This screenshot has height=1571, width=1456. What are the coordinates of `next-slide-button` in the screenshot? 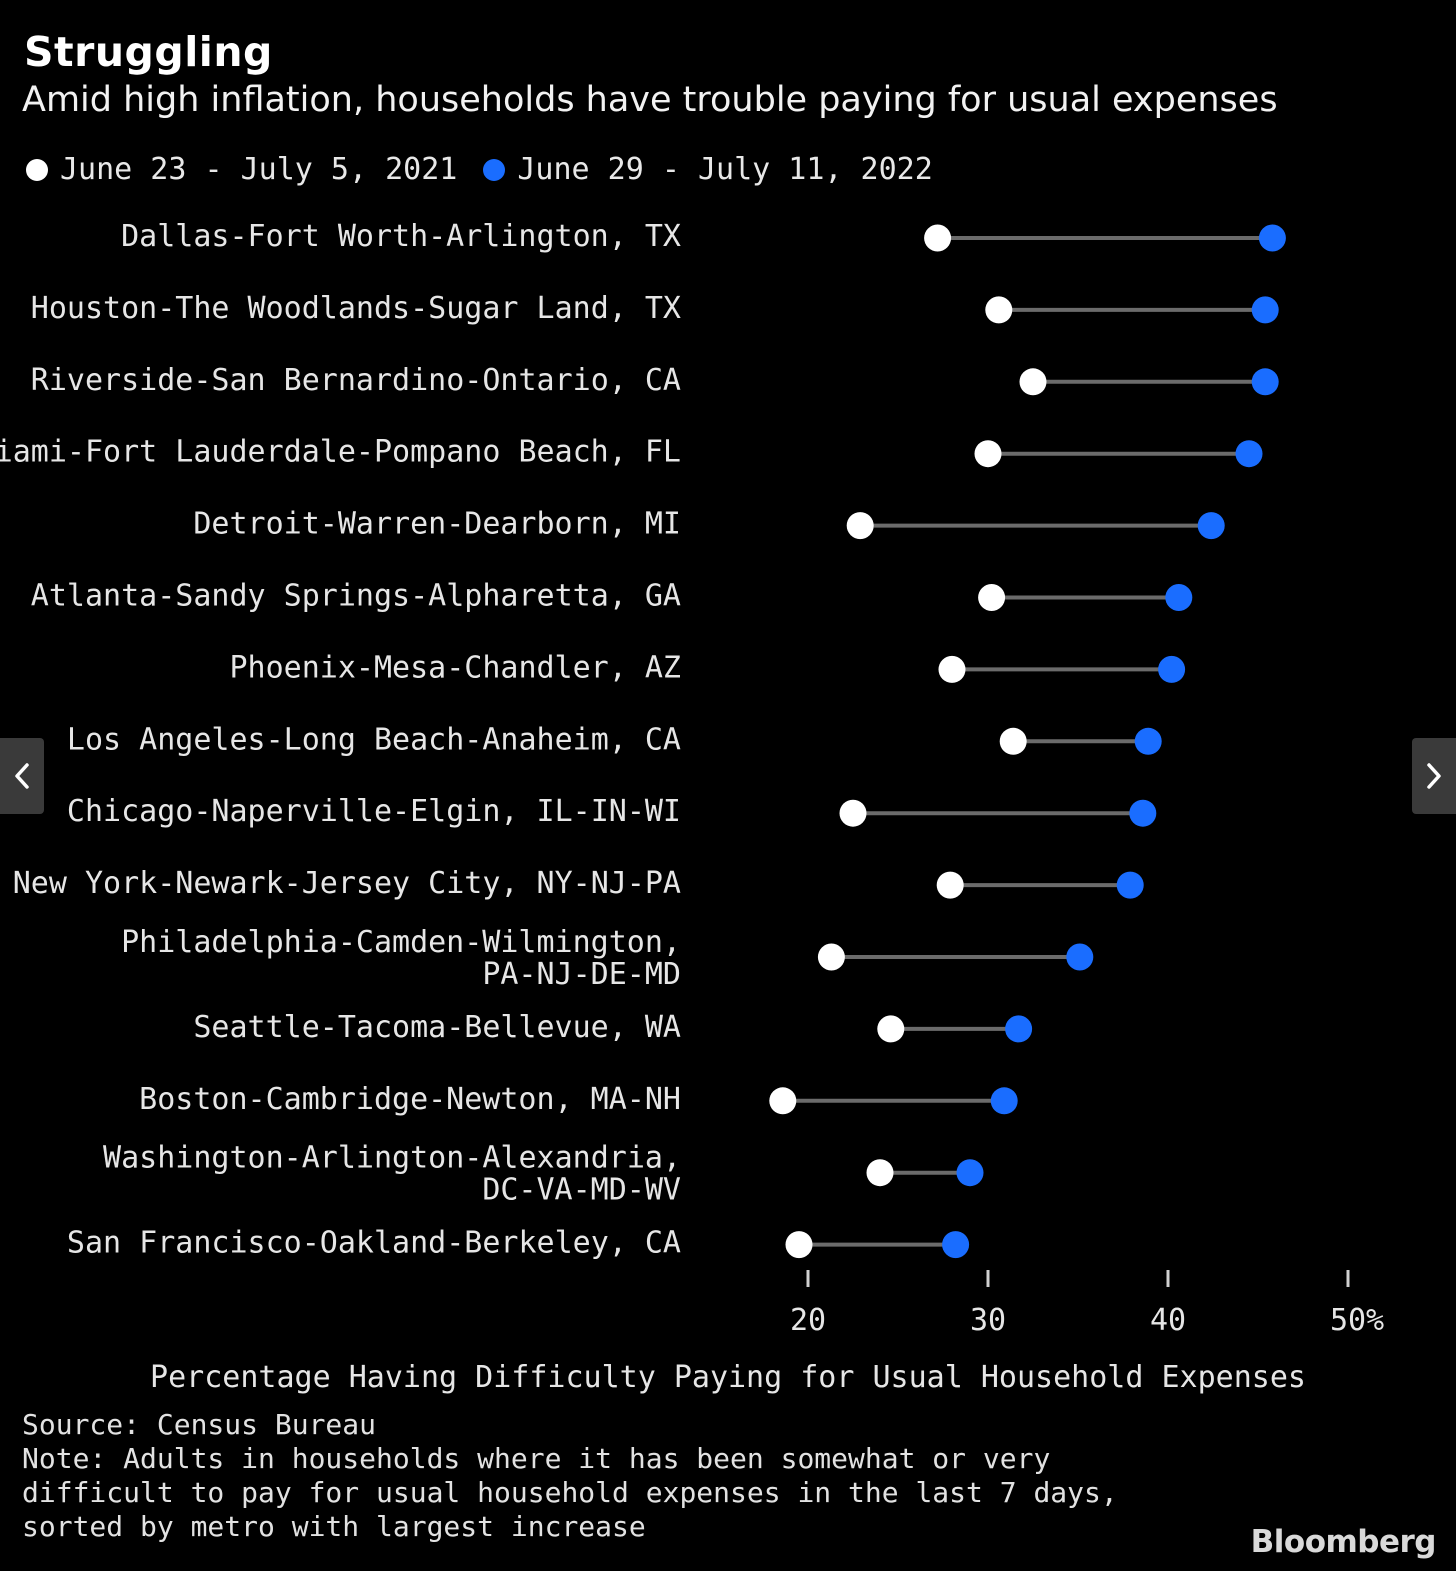 It's located at (1434, 776).